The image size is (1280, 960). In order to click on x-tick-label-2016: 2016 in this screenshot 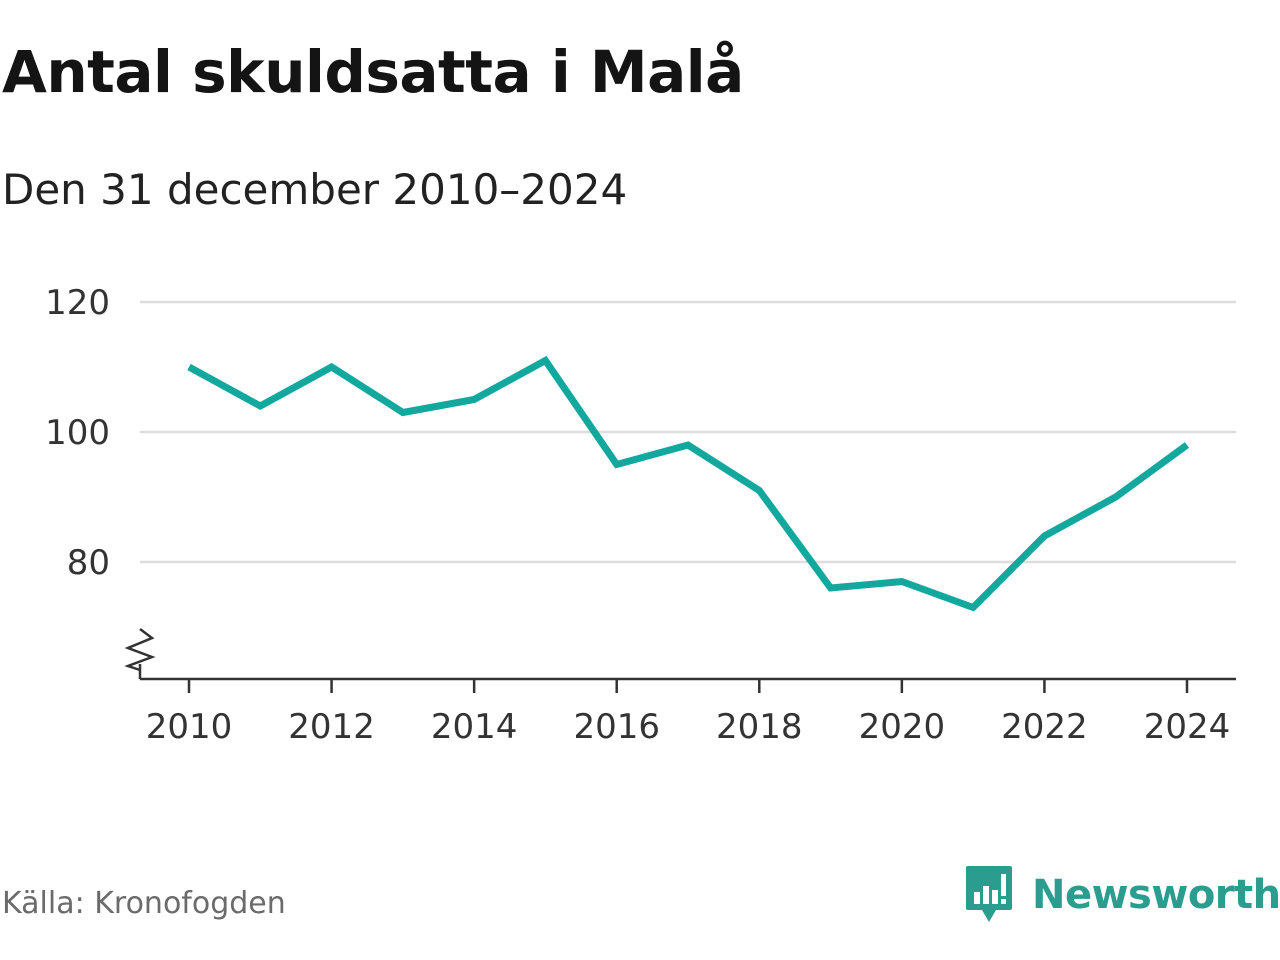, I will do `click(616, 727)`.